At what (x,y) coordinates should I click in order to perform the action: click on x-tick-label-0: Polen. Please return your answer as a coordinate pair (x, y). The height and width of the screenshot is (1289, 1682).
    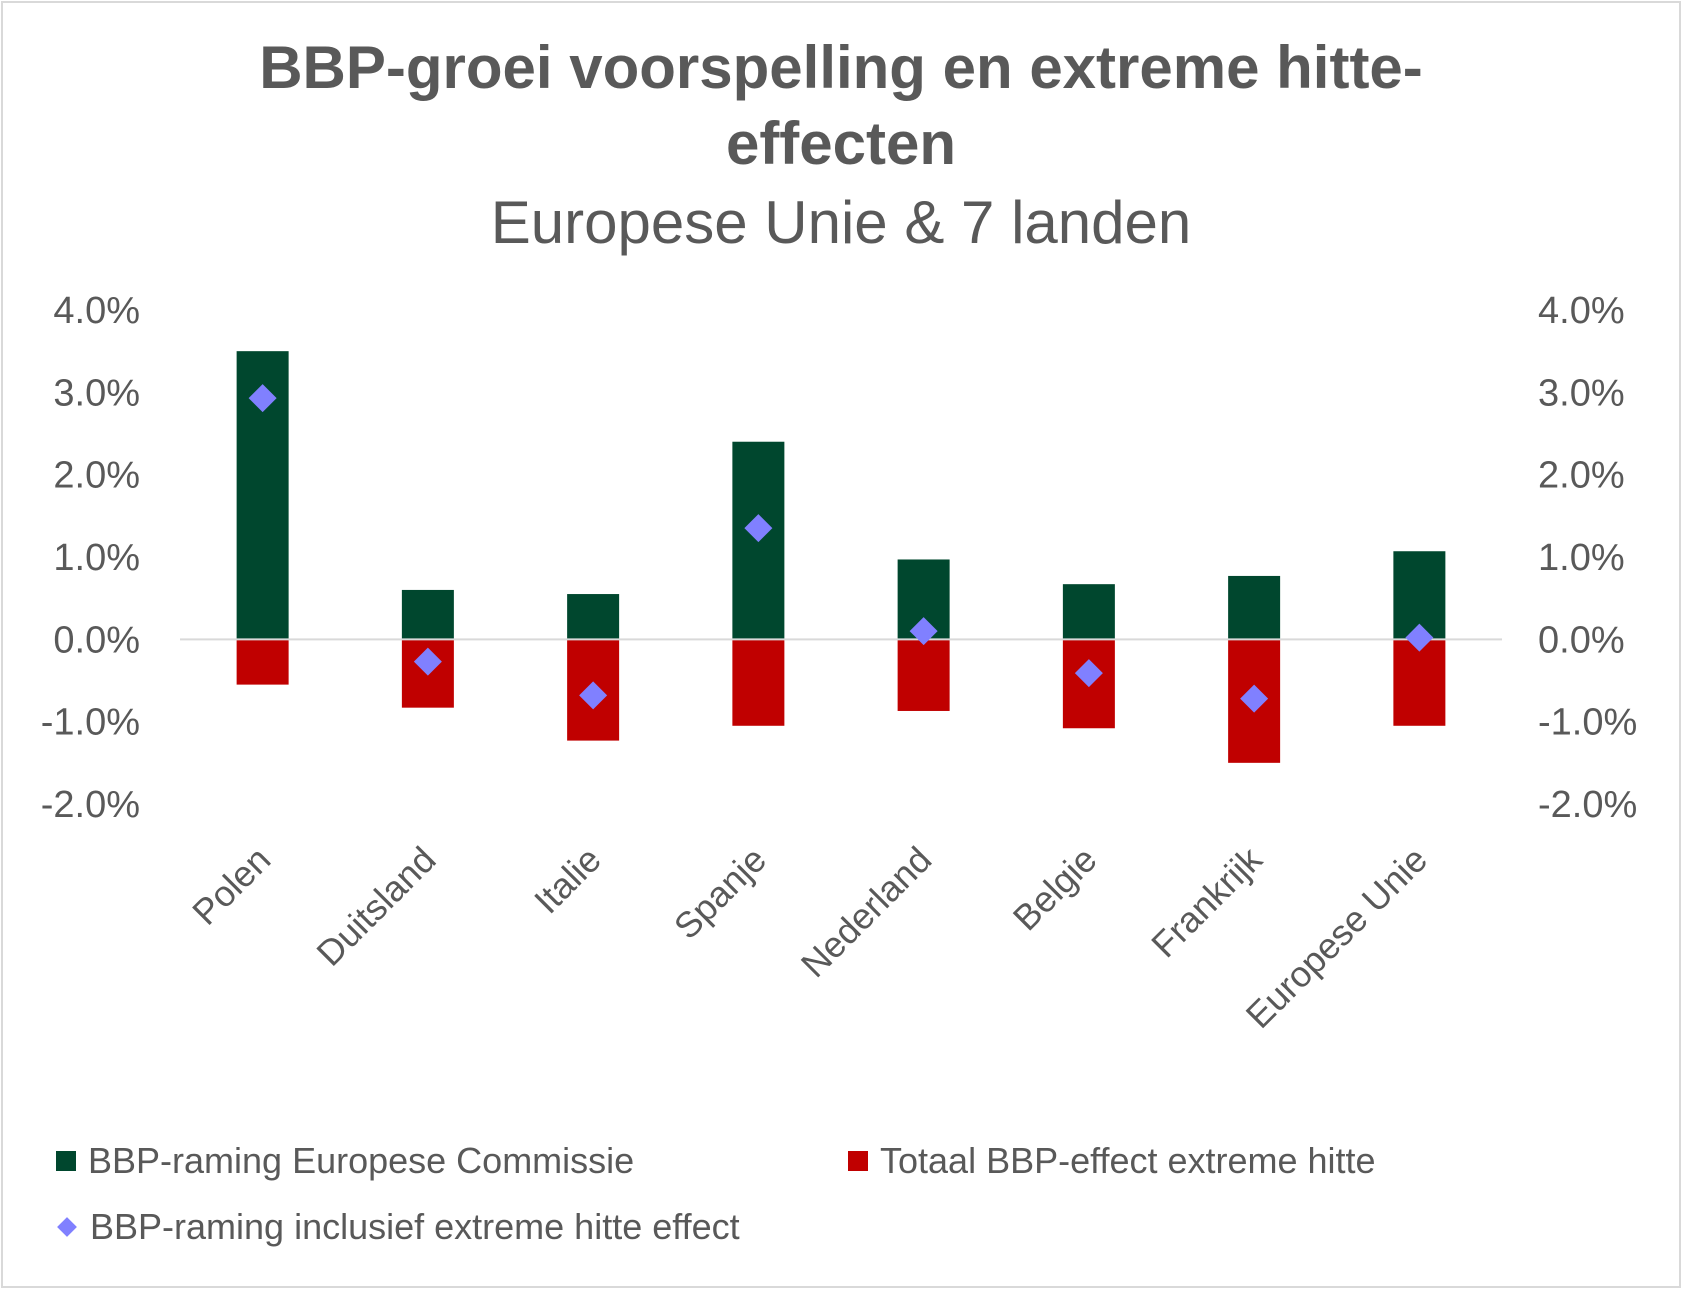
    Looking at the image, I should click on (231, 886).